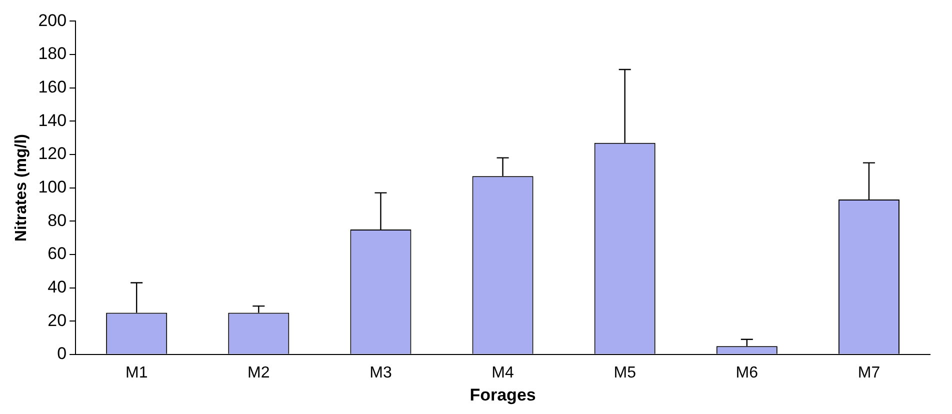  I want to click on y-tick-label: 160, so click(52, 87).